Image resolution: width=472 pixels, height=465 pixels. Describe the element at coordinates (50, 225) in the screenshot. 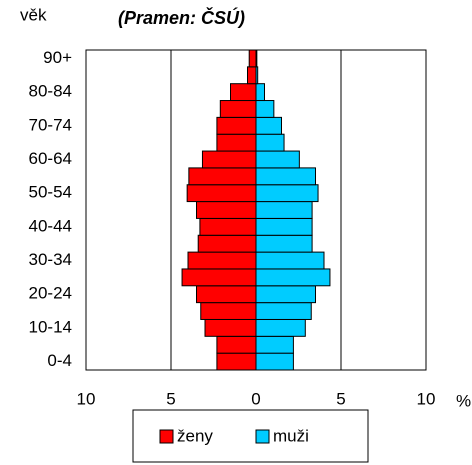

I see `y-tick-label: 40-44` at that location.